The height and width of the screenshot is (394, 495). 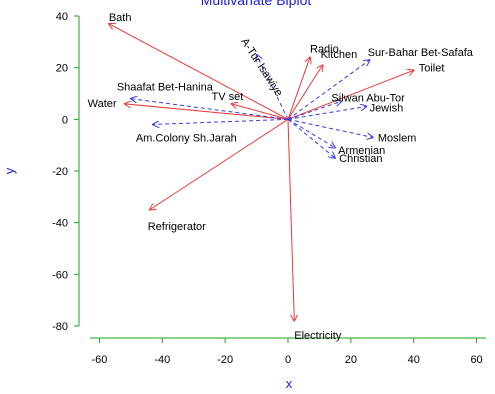 I want to click on variable-label-refrigerator: Refrigerator, so click(x=177, y=227).